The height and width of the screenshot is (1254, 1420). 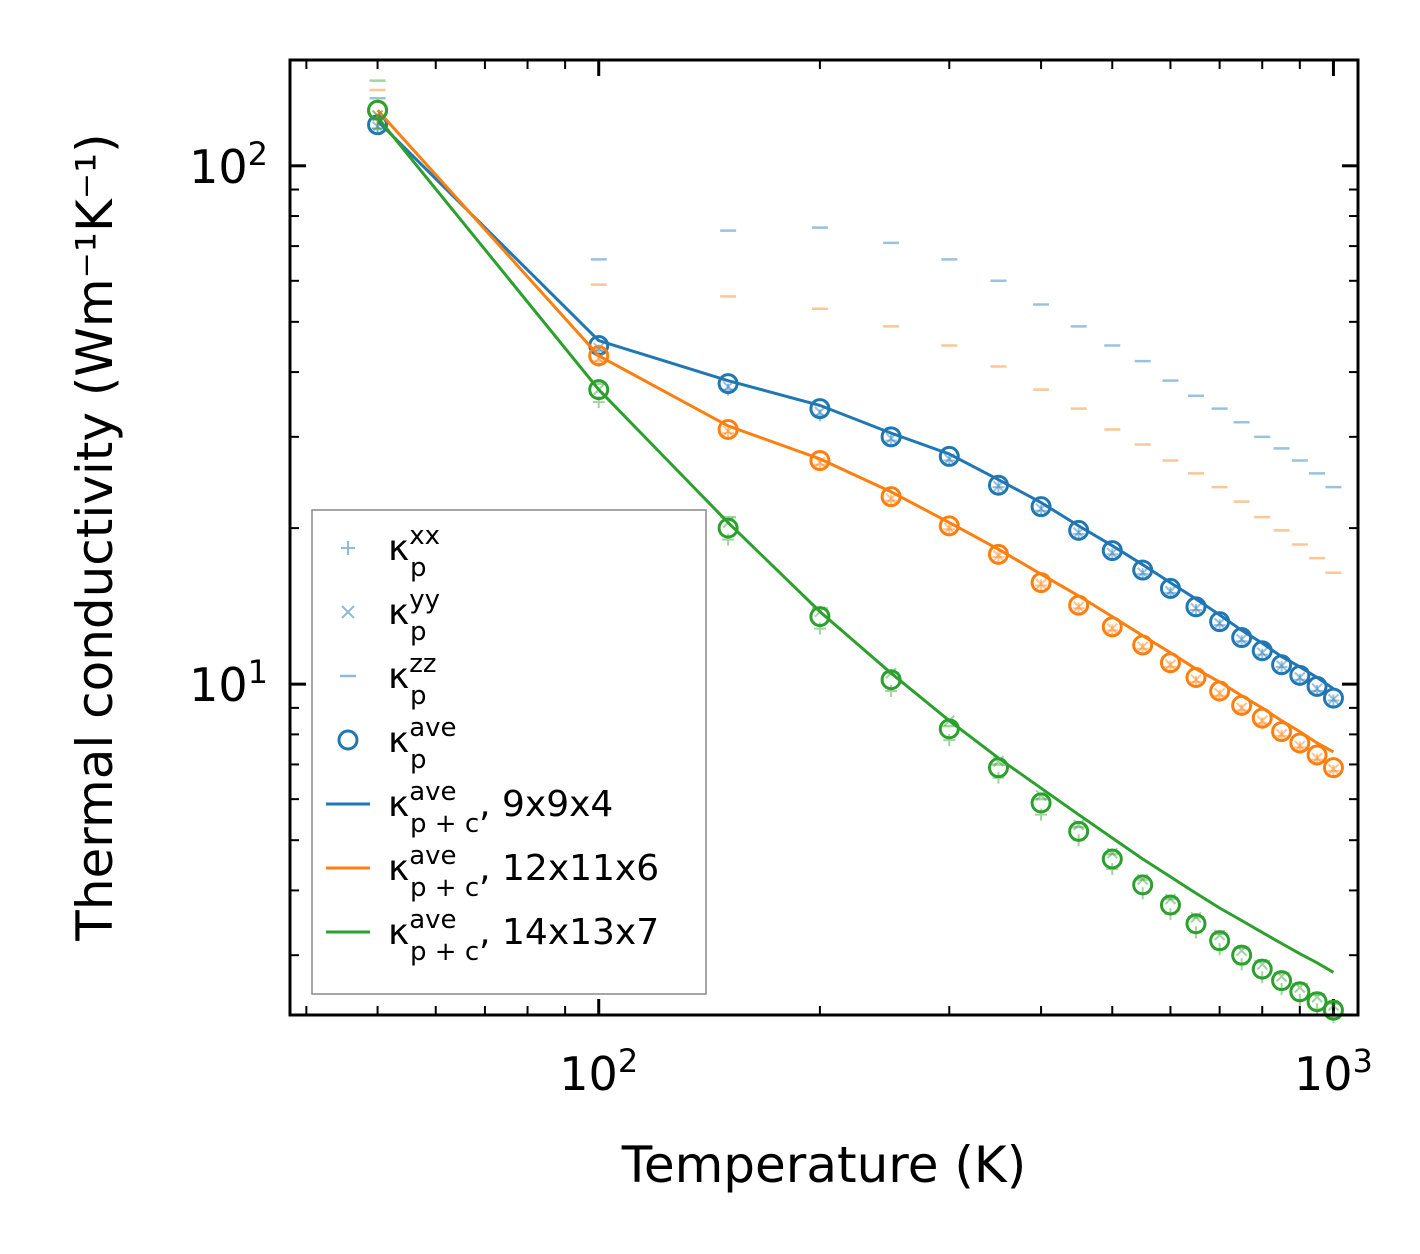 I want to click on legend-label: κave p, so click(x=422, y=744).